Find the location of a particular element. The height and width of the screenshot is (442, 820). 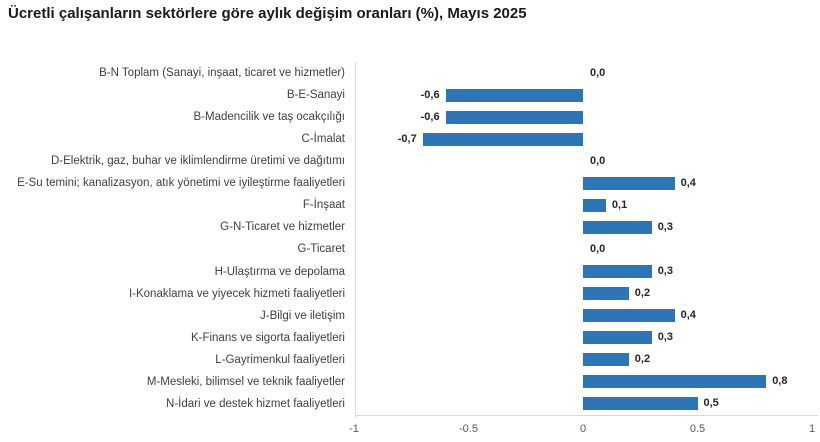

chart-row: C-İmalat -0,7 is located at coordinates (410, 139).